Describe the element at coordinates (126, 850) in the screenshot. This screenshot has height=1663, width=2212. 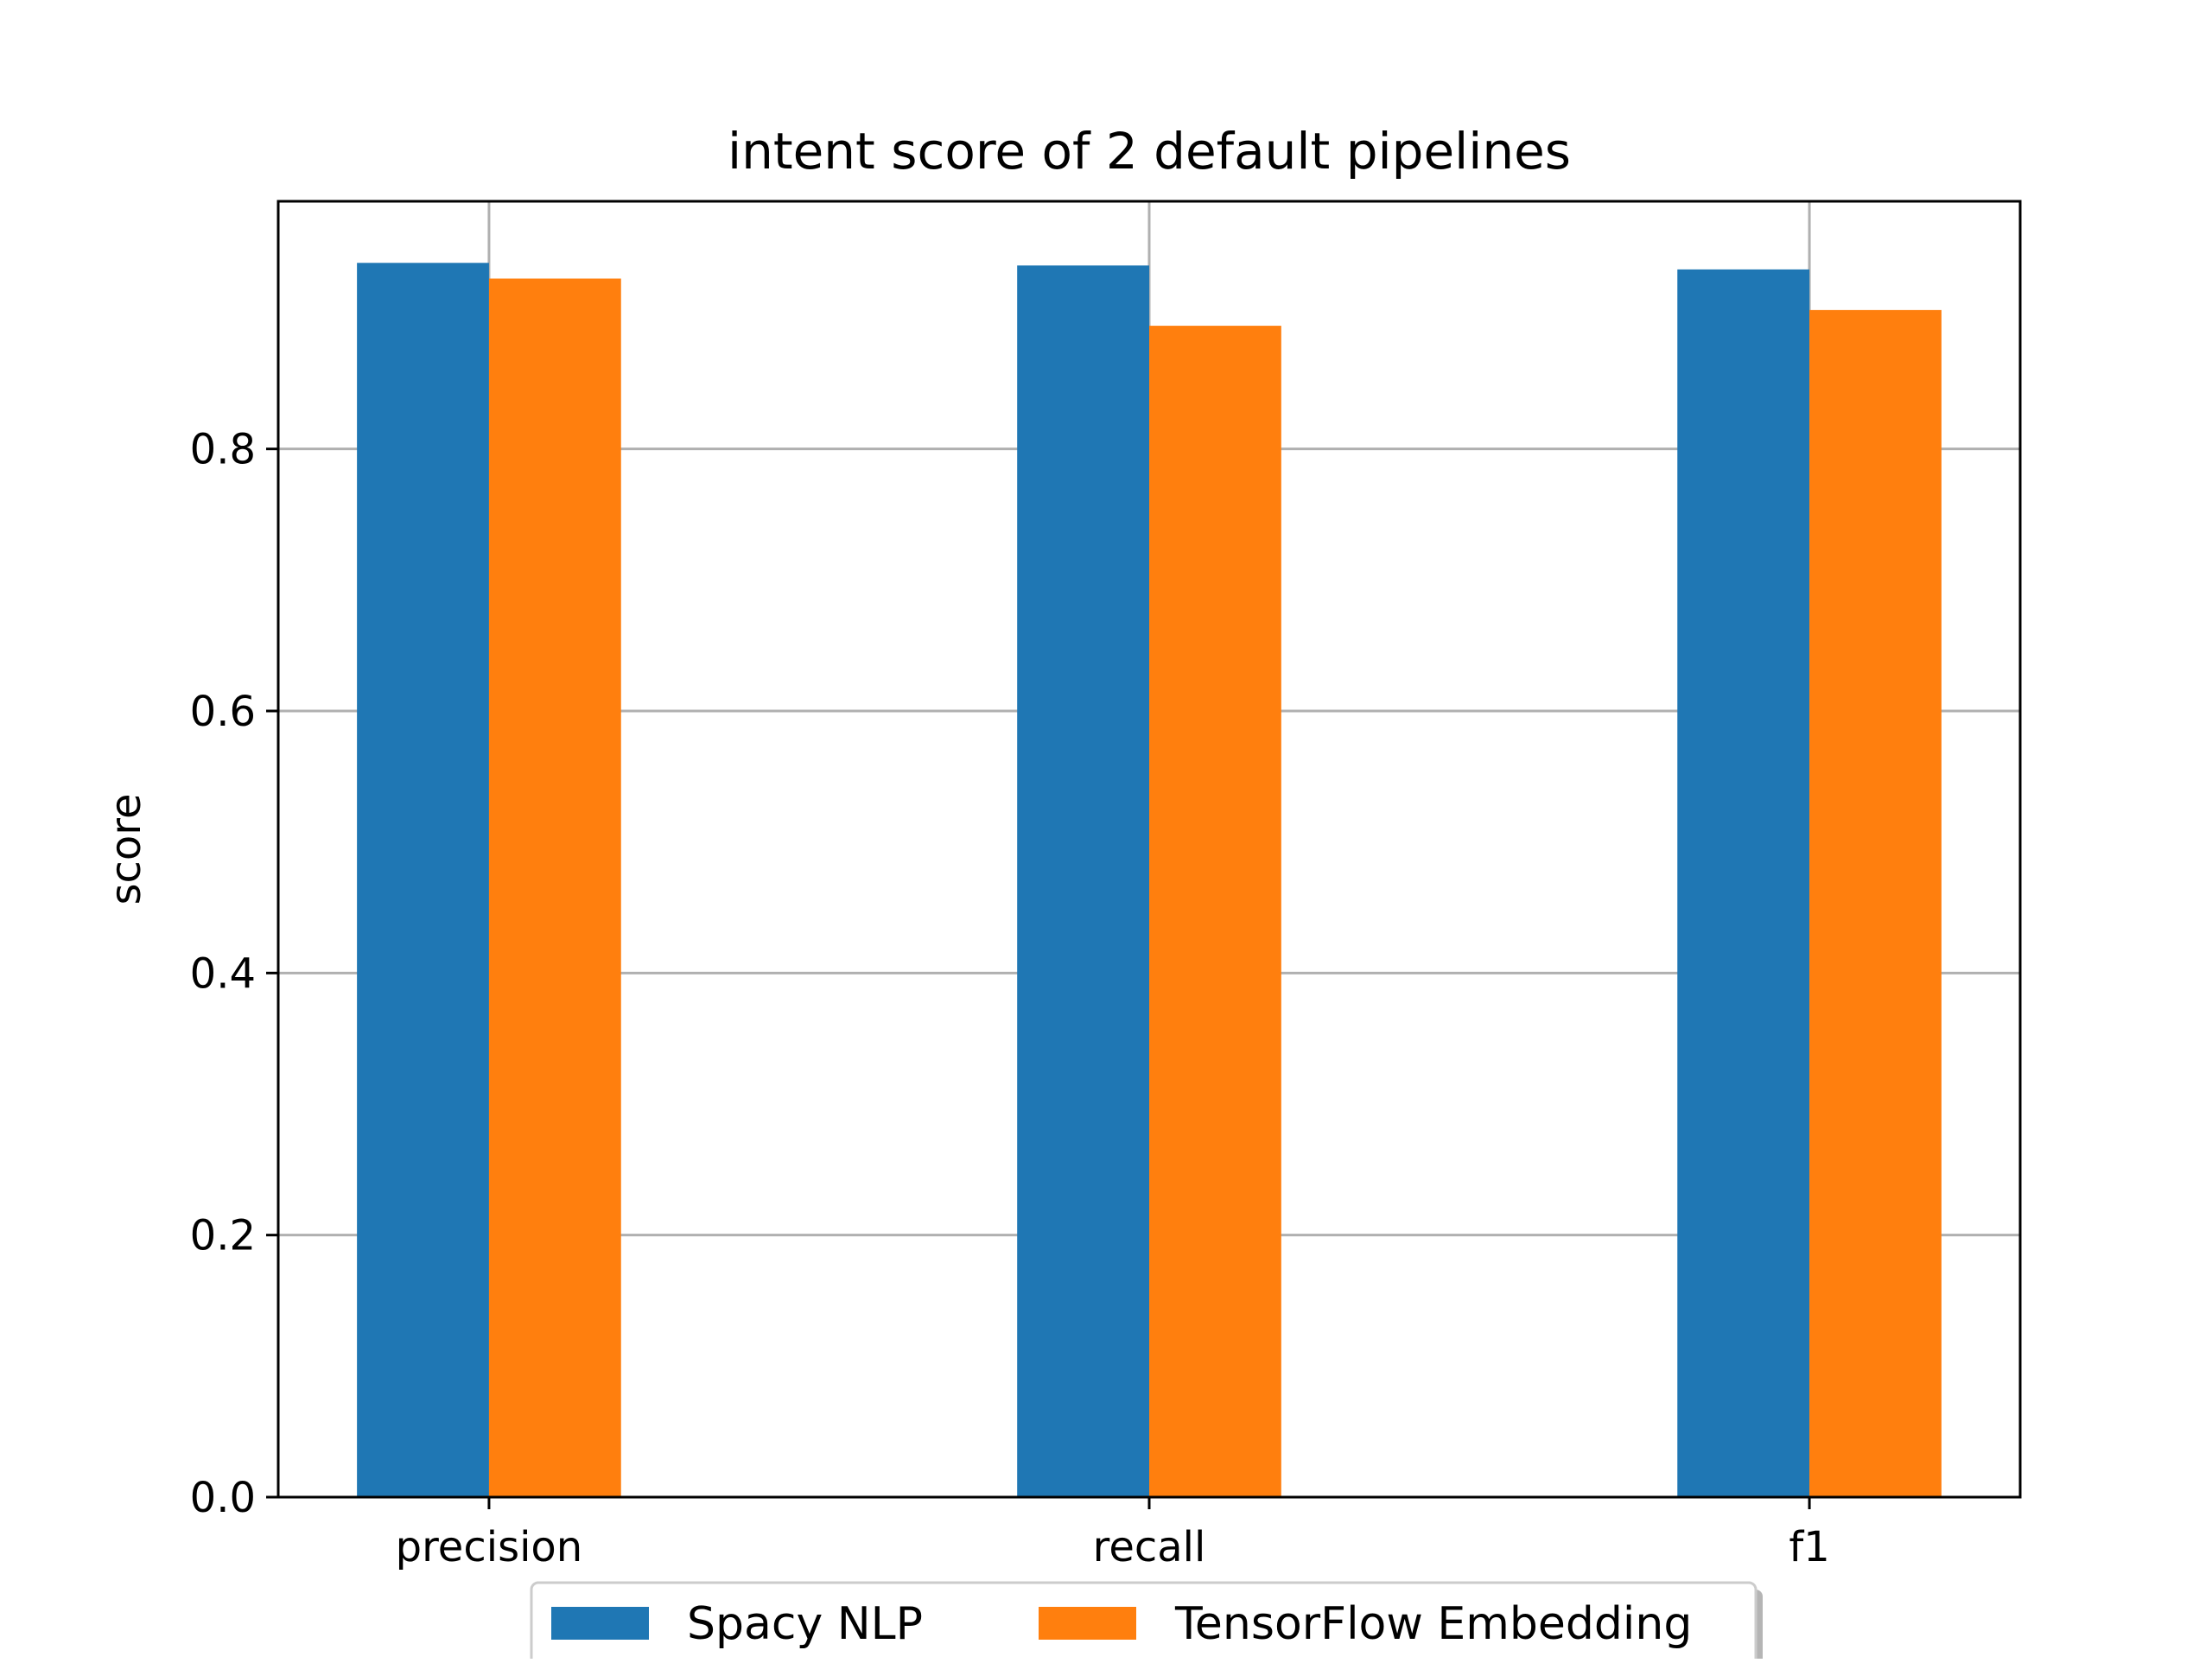
I see `y-axis-label: score` at that location.